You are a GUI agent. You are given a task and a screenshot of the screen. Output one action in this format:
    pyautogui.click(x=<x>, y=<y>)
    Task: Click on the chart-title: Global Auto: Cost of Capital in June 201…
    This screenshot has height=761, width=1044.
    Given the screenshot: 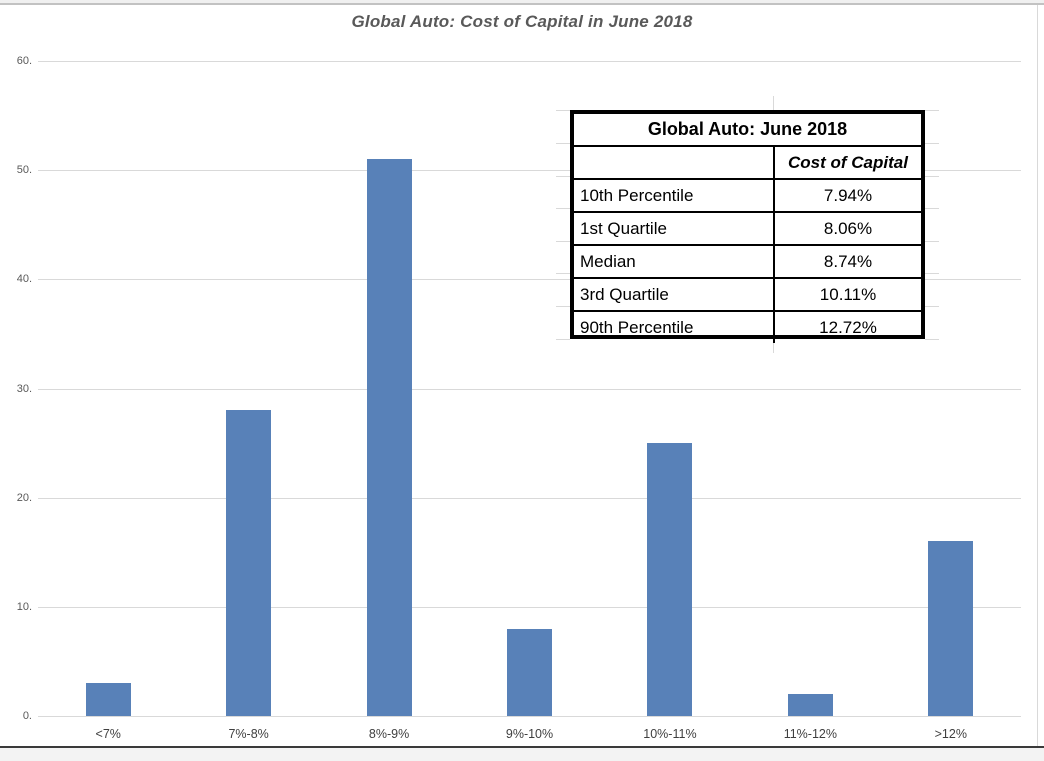 What is the action you would take?
    pyautogui.click(x=522, y=21)
    